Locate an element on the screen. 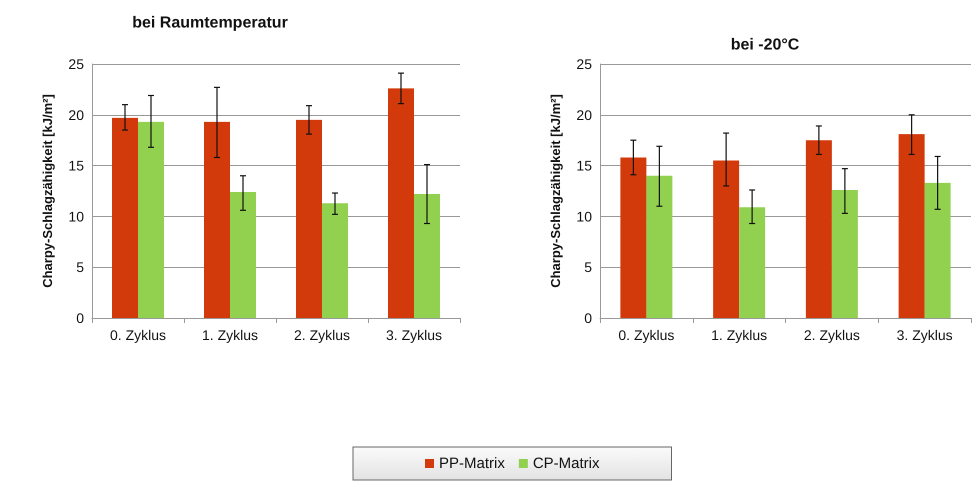 This screenshot has width=974, height=484. chart-title: bei Raumtemperatur is located at coordinates (210, 23).